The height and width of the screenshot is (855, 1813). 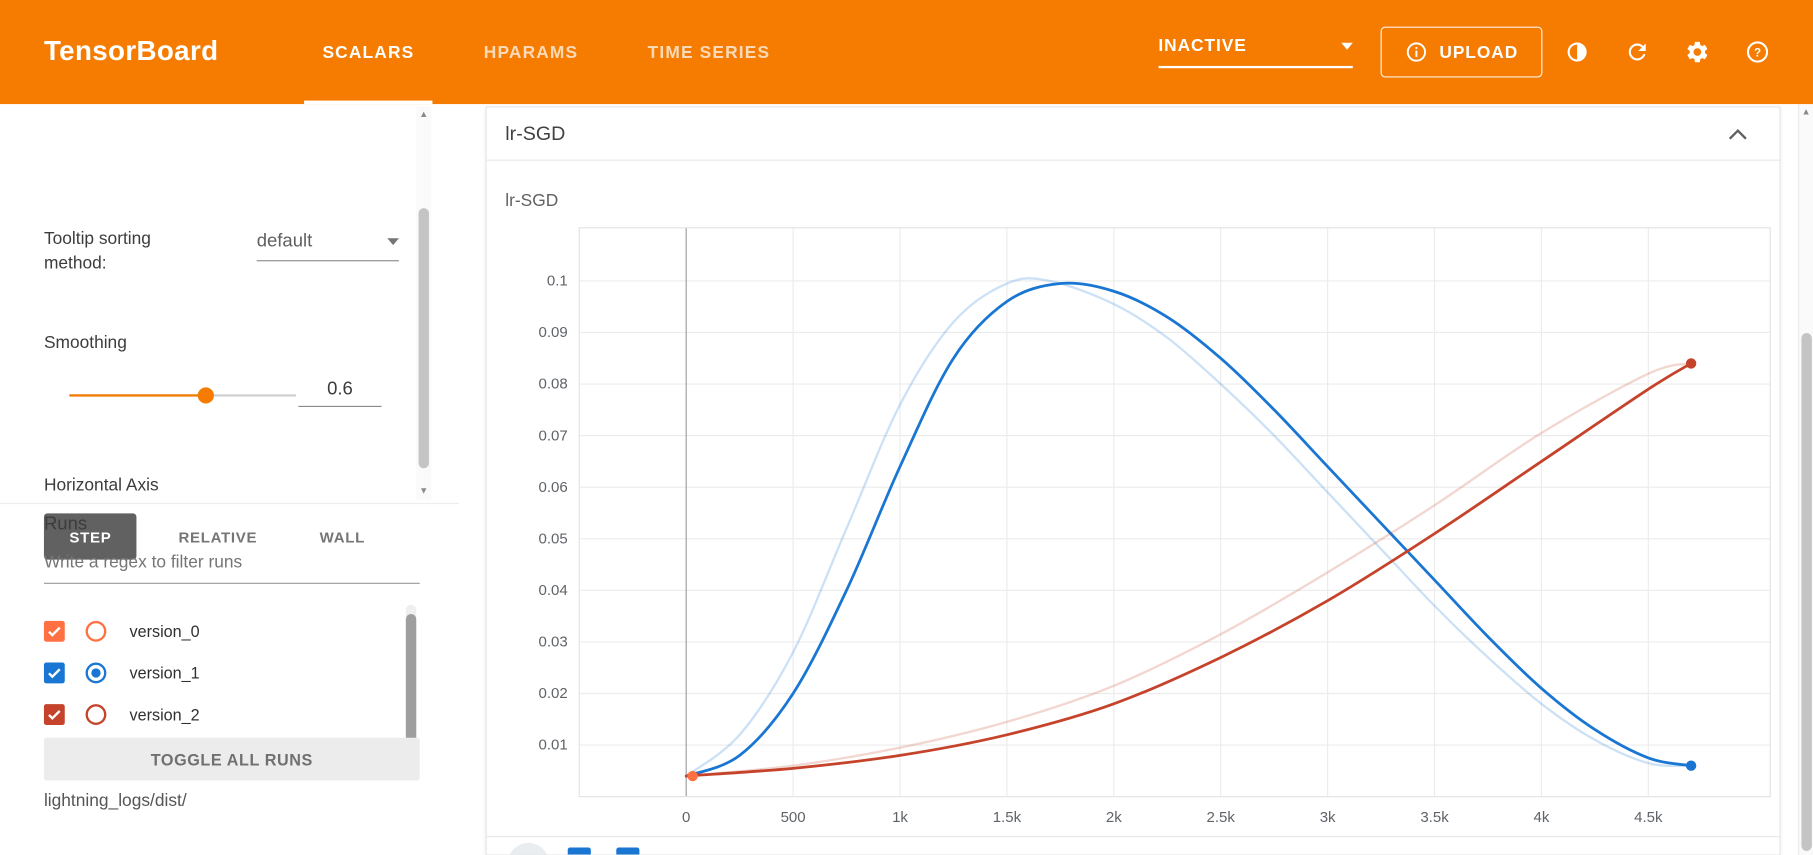 I want to click on refresh-icon, so click(x=1637, y=52).